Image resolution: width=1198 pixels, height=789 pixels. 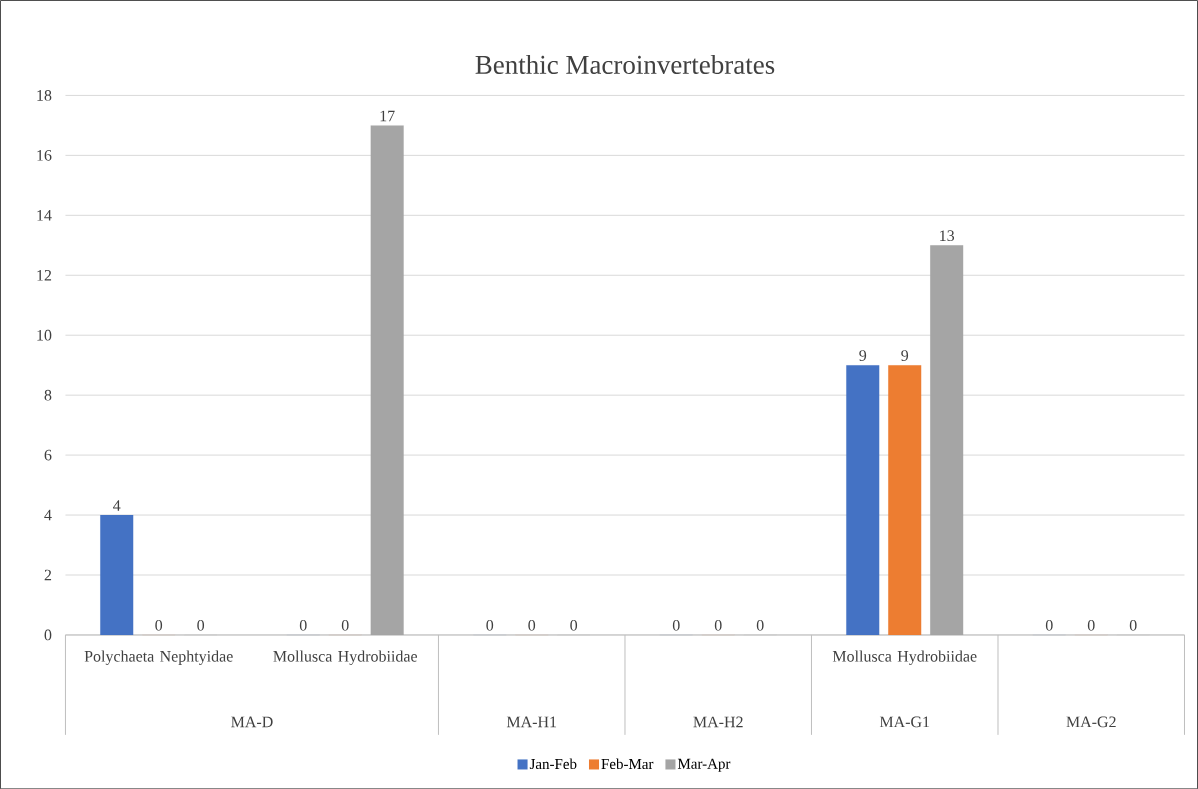 What do you see at coordinates (947, 235) in the screenshot?
I see `data-label: 13` at bounding box center [947, 235].